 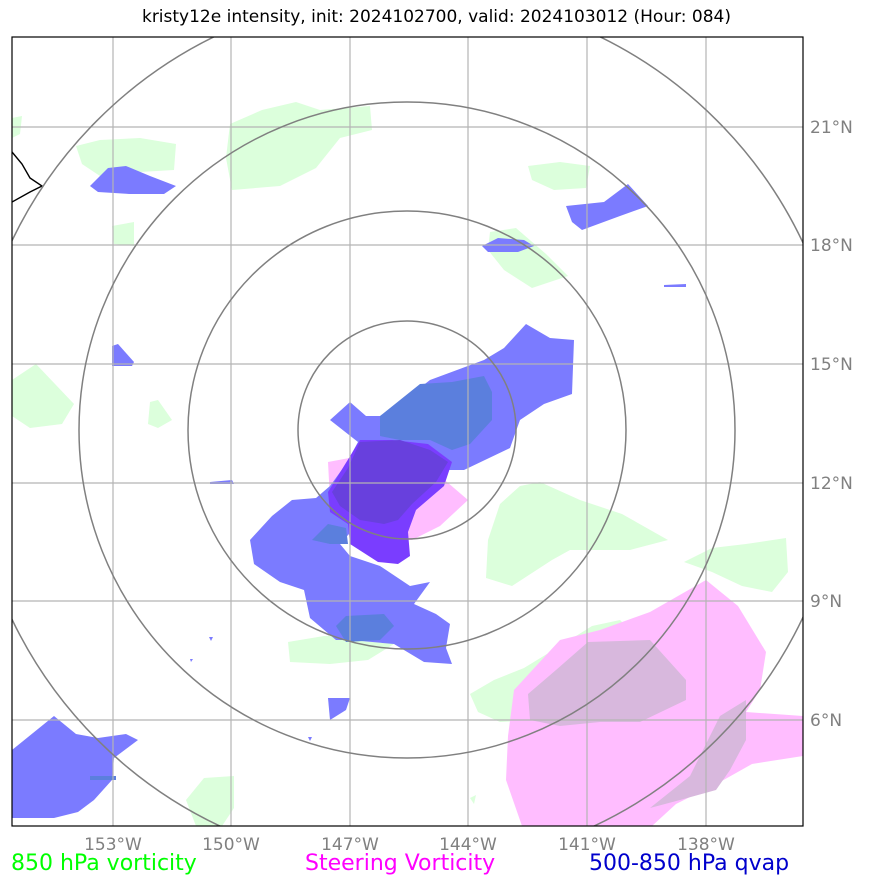 What do you see at coordinates (400, 863) in the screenshot?
I see `legend-steering-vorticity: Steering Vorticity` at bounding box center [400, 863].